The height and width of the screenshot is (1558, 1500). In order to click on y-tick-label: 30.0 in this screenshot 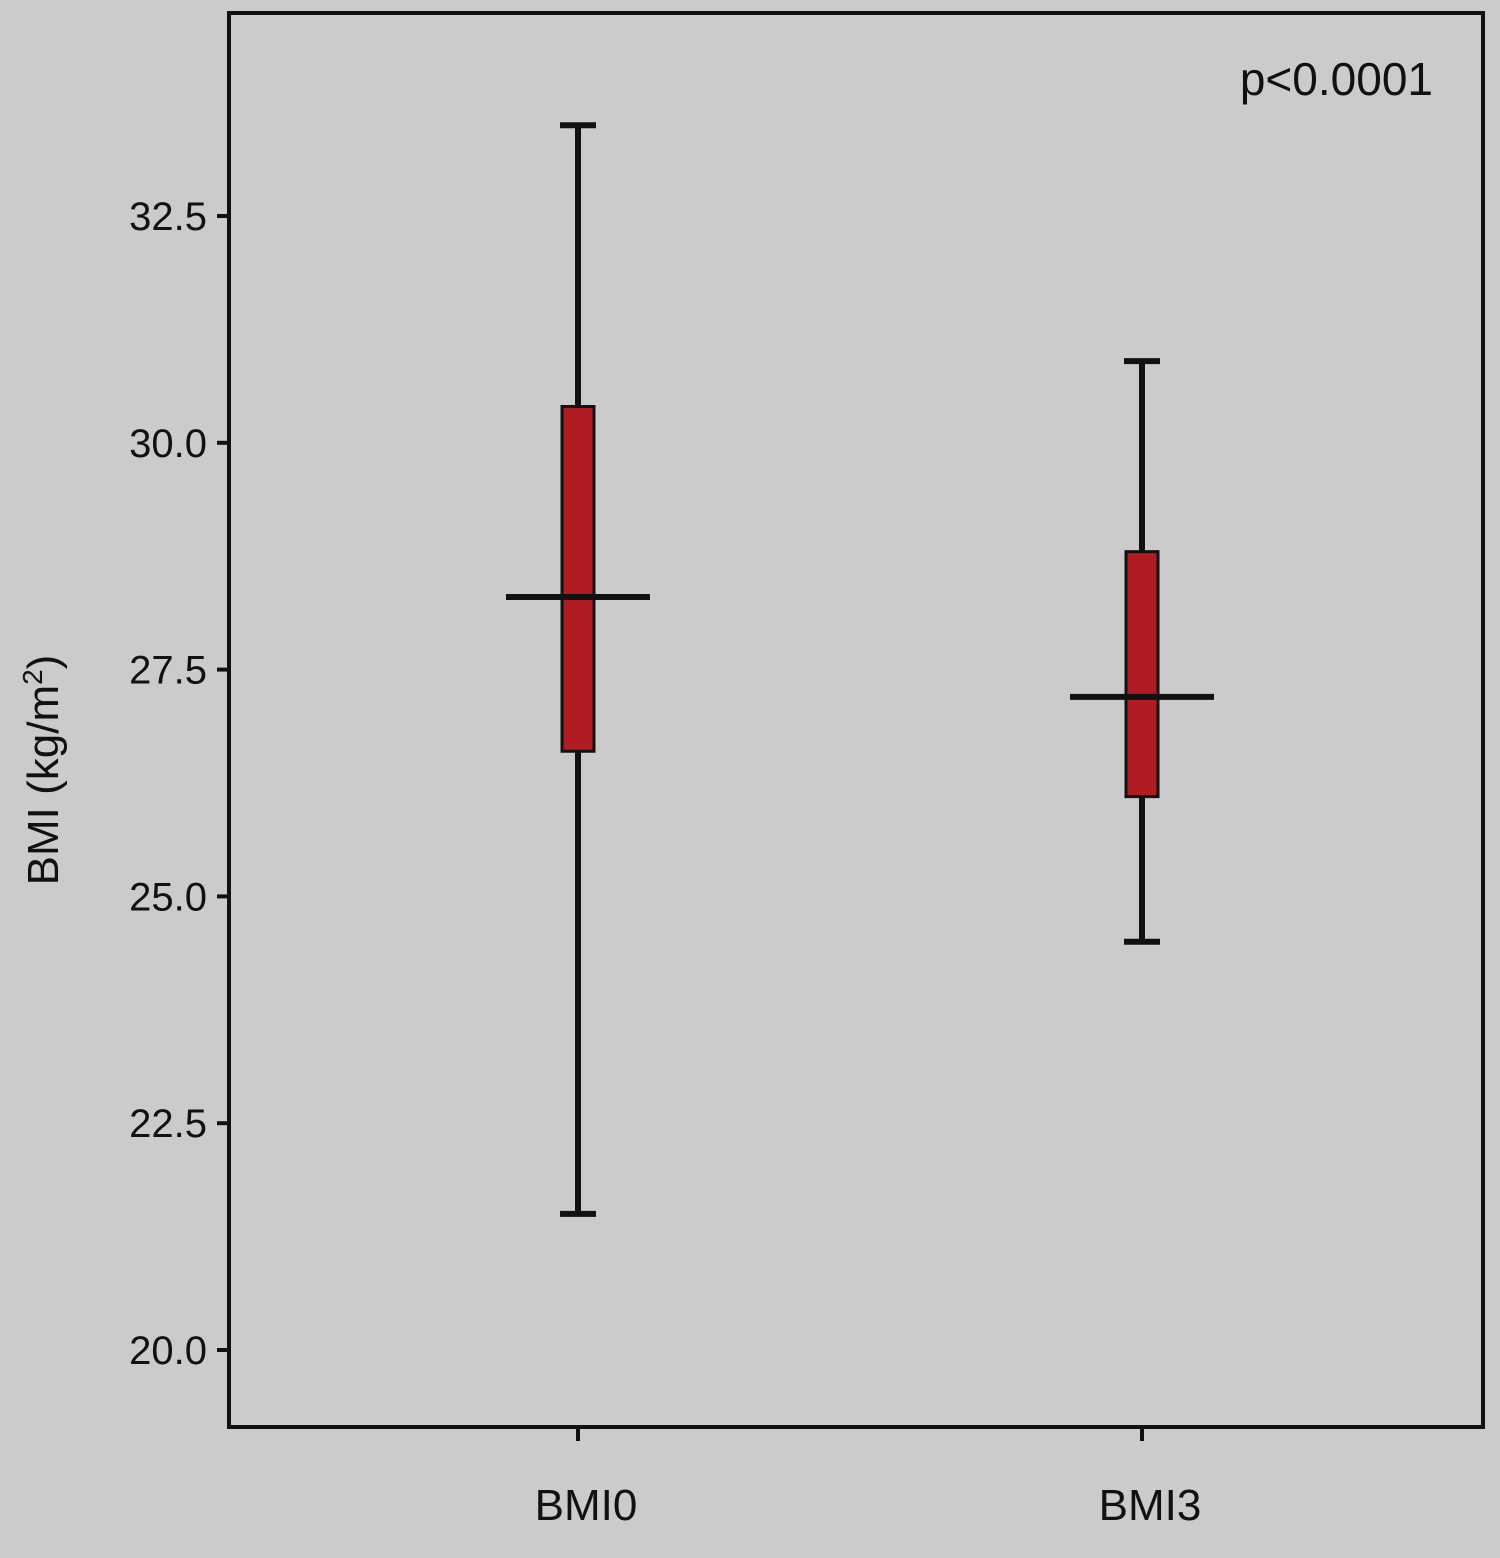, I will do `click(168, 444)`.